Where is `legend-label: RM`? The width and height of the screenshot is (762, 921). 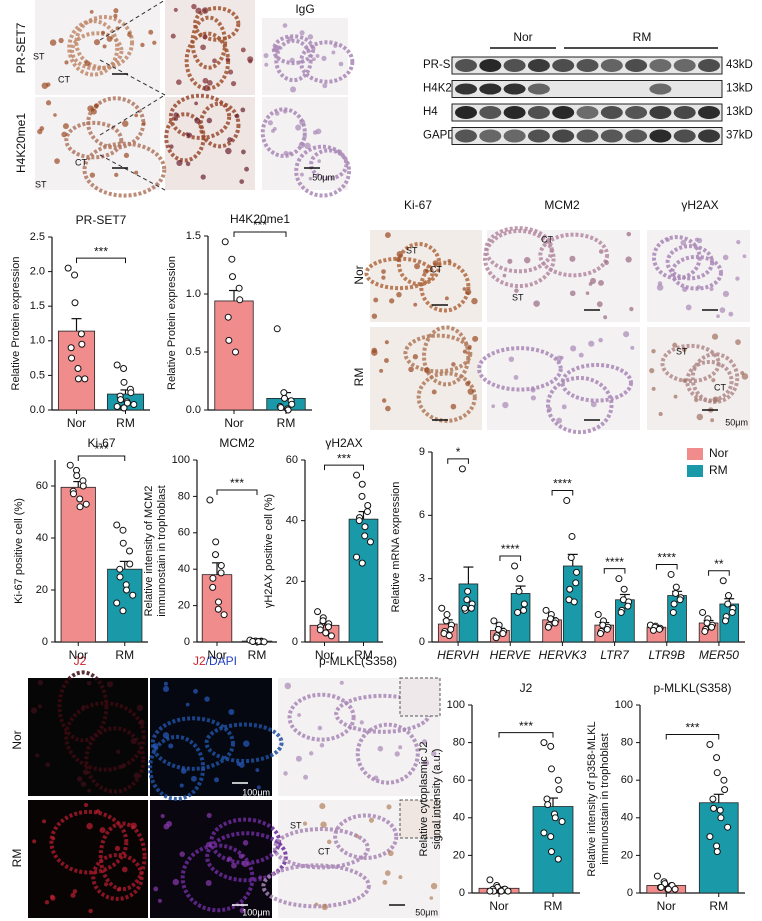
legend-label: RM is located at coordinates (718, 470).